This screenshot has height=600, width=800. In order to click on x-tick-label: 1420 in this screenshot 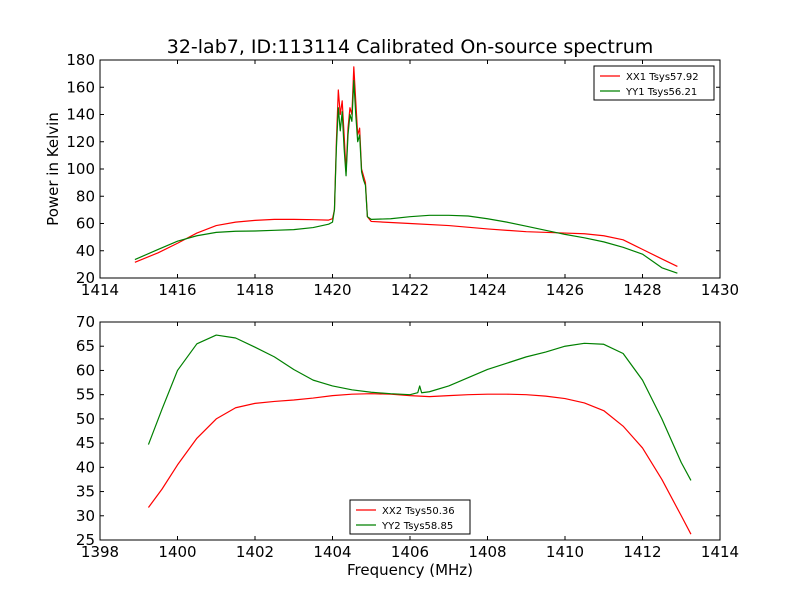, I will do `click(332, 290)`.